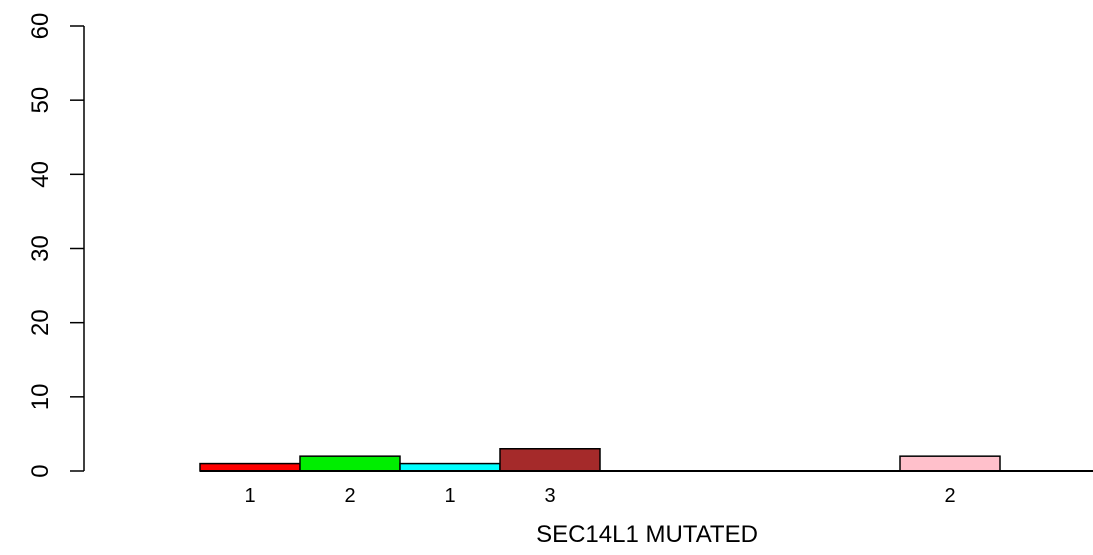 The height and width of the screenshot is (555, 1093). I want to click on y-tick-label: 40, so click(40, 174).